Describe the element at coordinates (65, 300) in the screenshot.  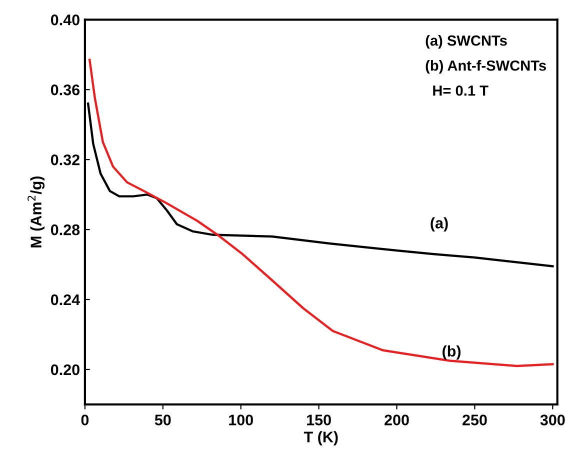
I see `y-tick-label: 0.24` at that location.